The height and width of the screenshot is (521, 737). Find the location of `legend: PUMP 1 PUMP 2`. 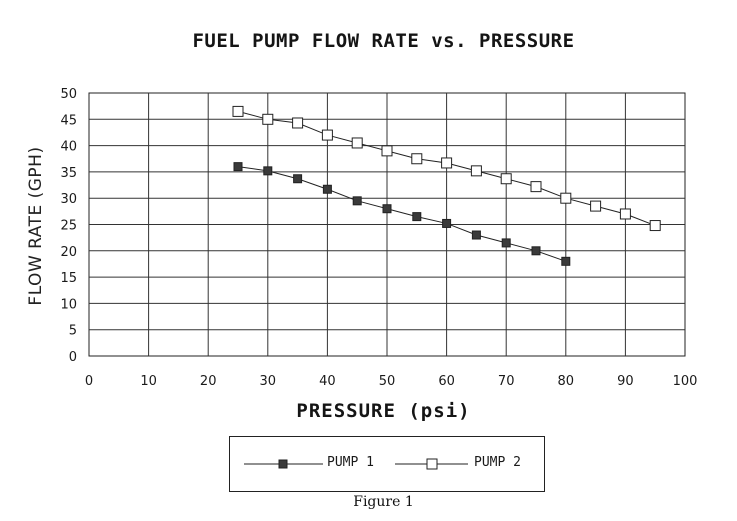

legend: PUMP 1 PUMP 2 is located at coordinates (387, 464).